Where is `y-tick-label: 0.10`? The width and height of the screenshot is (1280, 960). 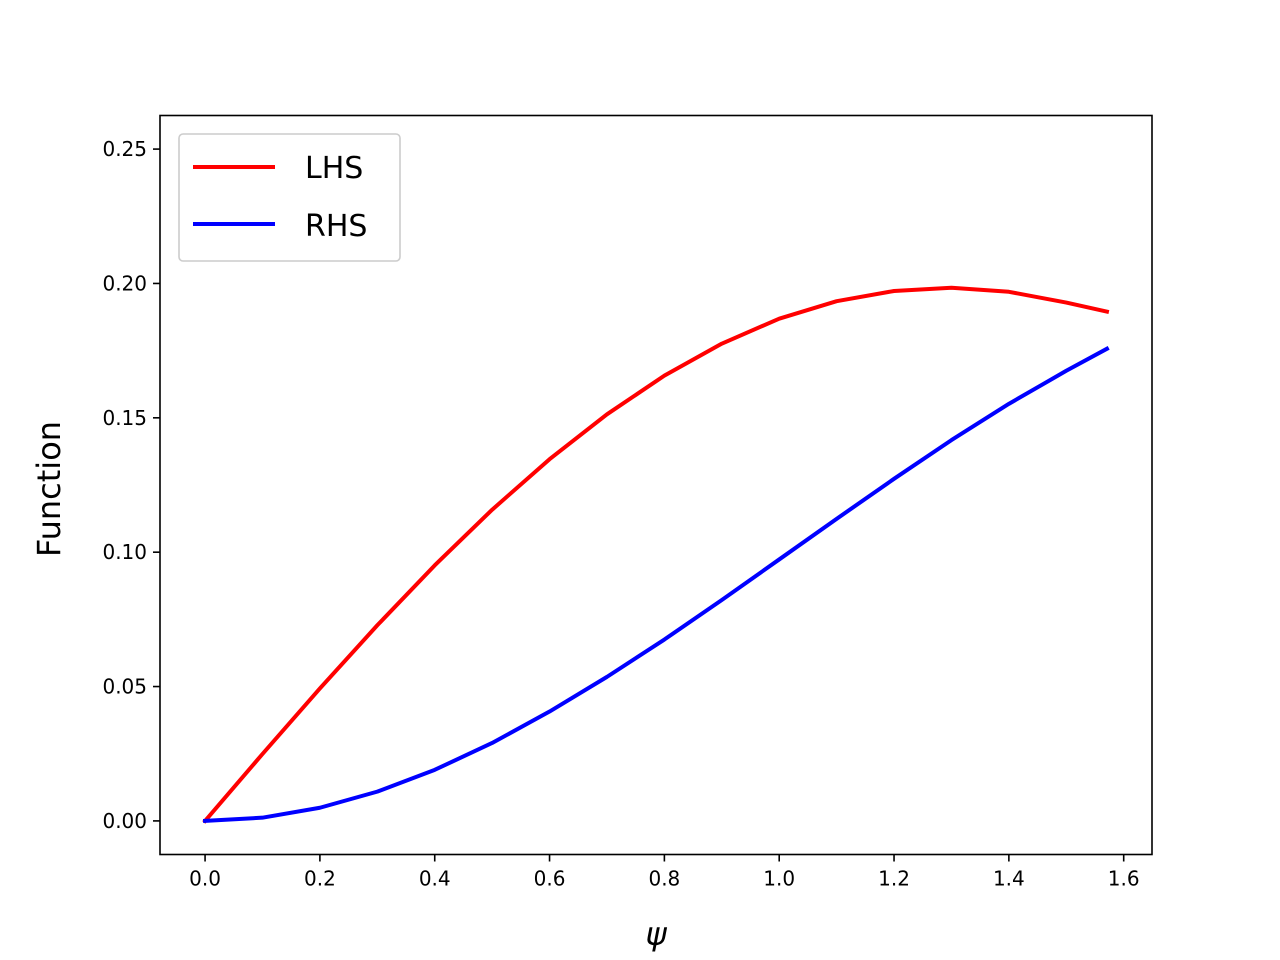
y-tick-label: 0.10 is located at coordinates (124, 552).